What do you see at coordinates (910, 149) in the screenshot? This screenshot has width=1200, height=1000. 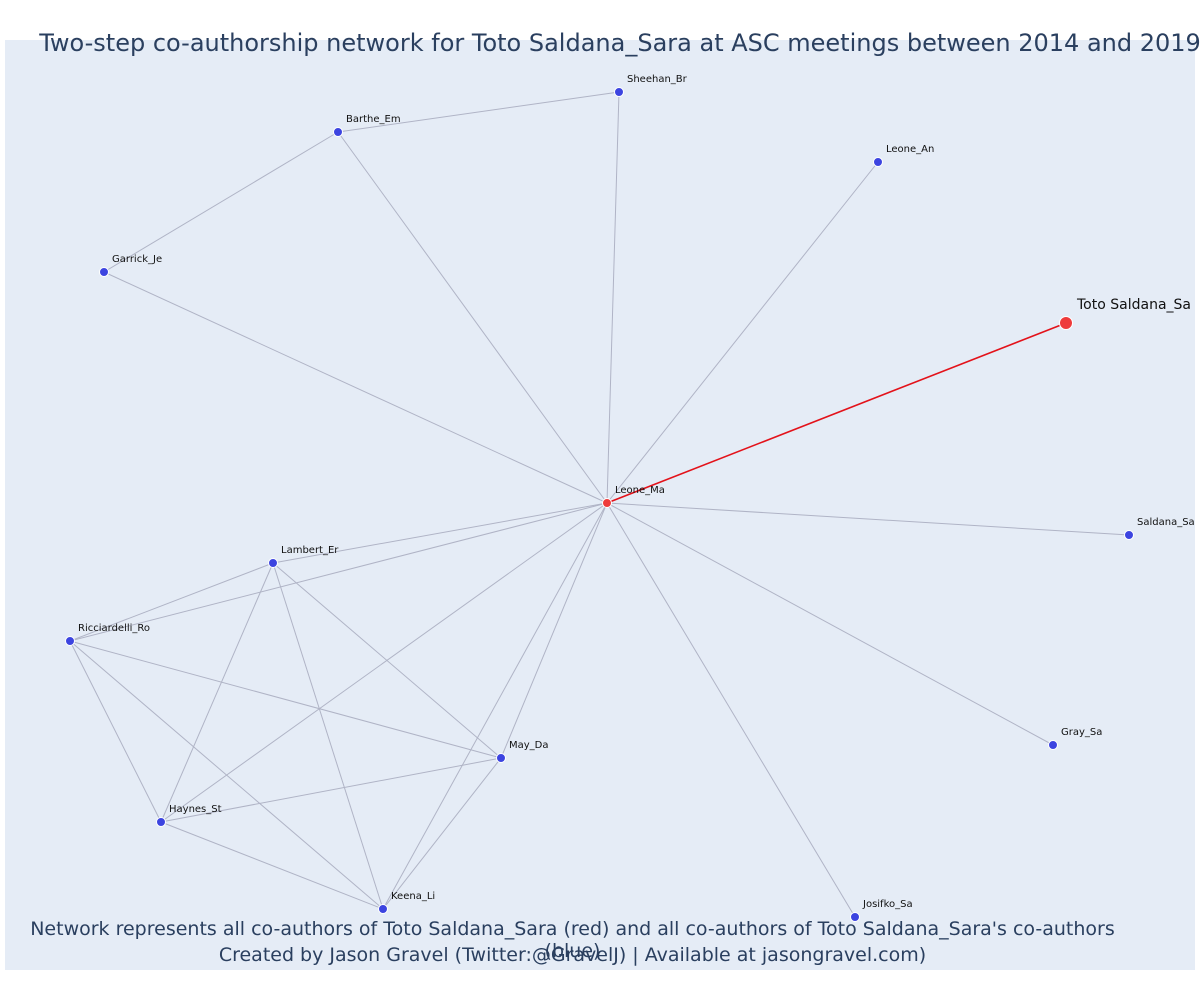 I see `node-label-leone_an: Leone_An` at bounding box center [910, 149].